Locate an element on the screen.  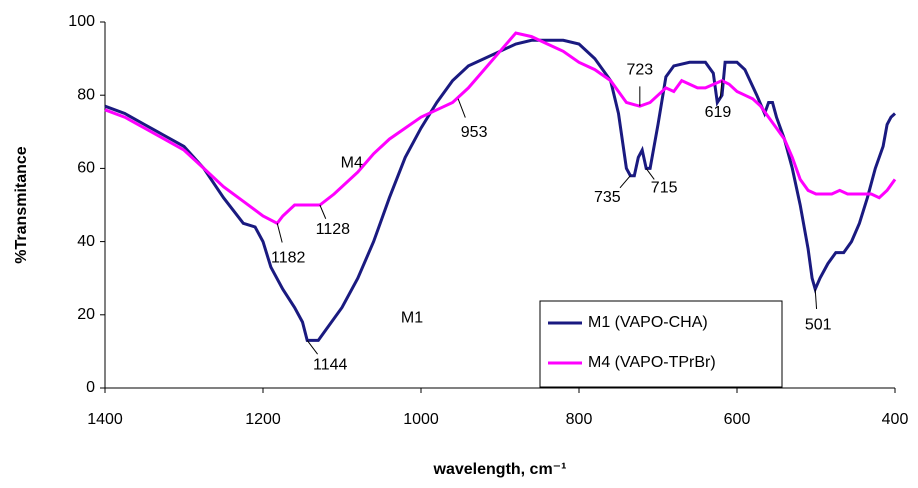
x-tick-label: 1200 is located at coordinates (263, 419).